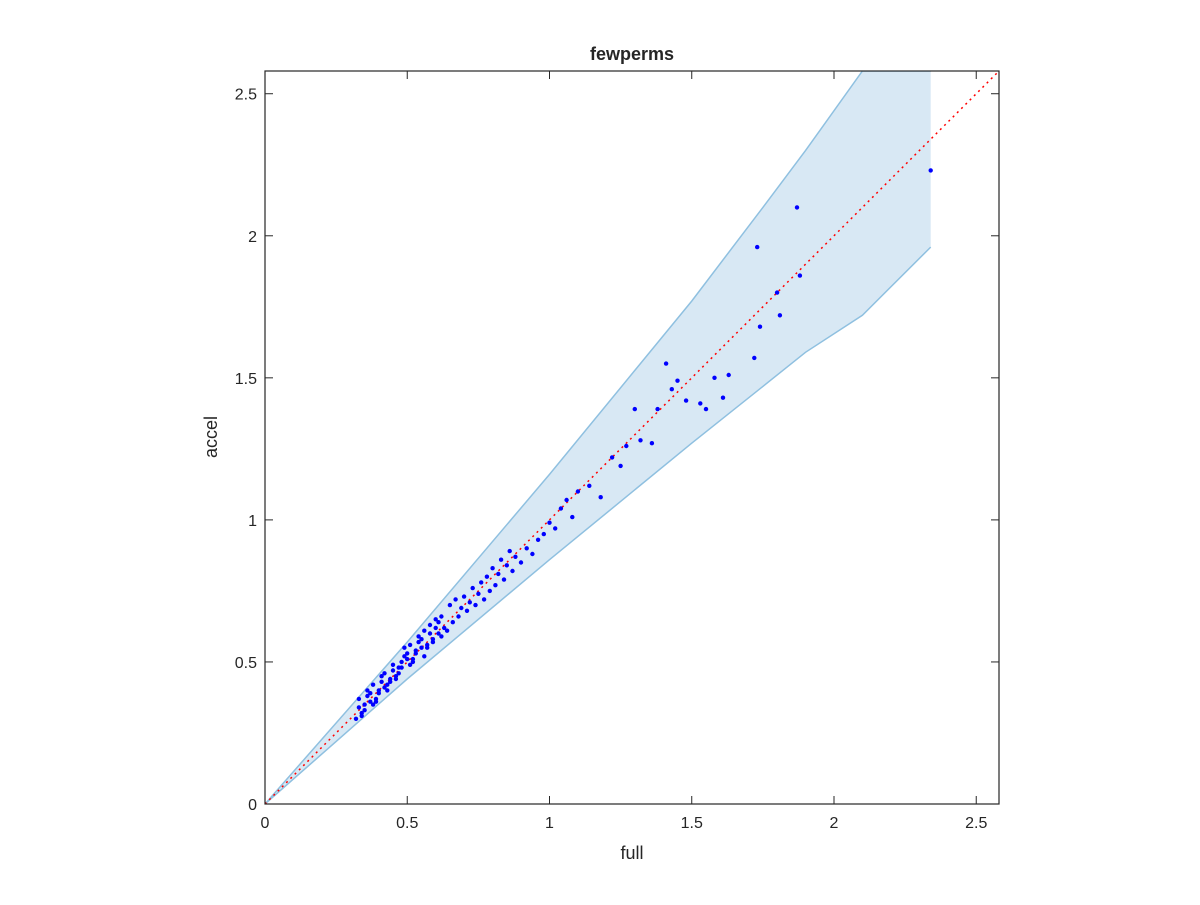  Describe the element at coordinates (834, 823) in the screenshot. I see `x-tick-label: 2` at that location.